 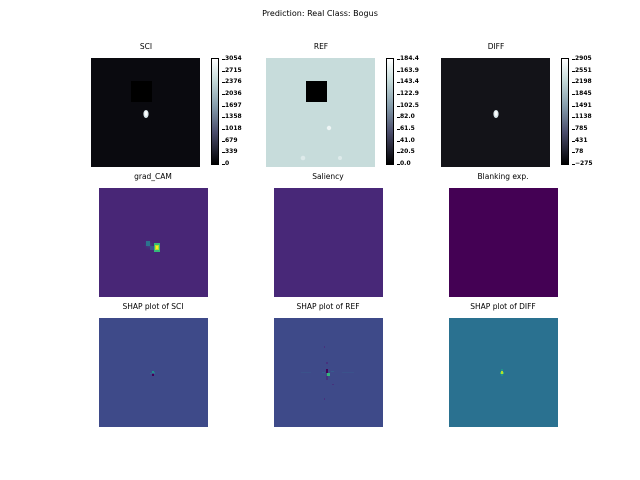 I want to click on shap-ref-image, so click(x=328, y=372).